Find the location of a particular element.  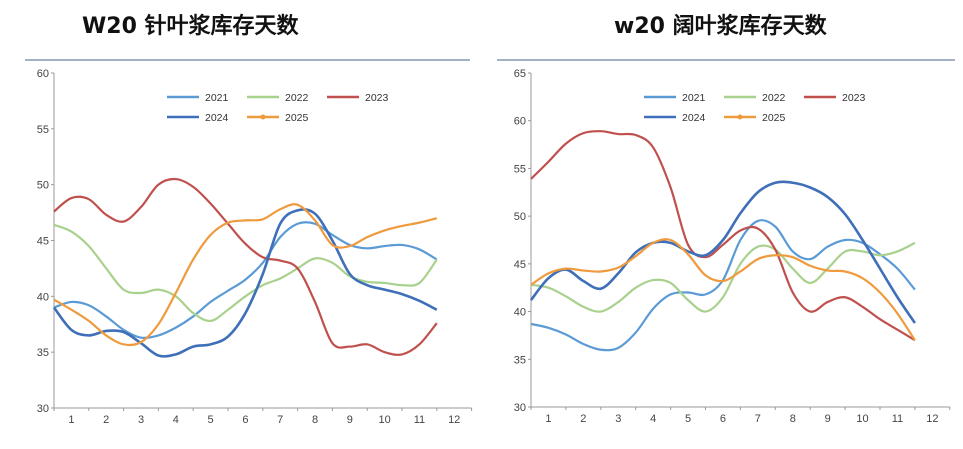

series-line-2021 is located at coordinates (245, 280).